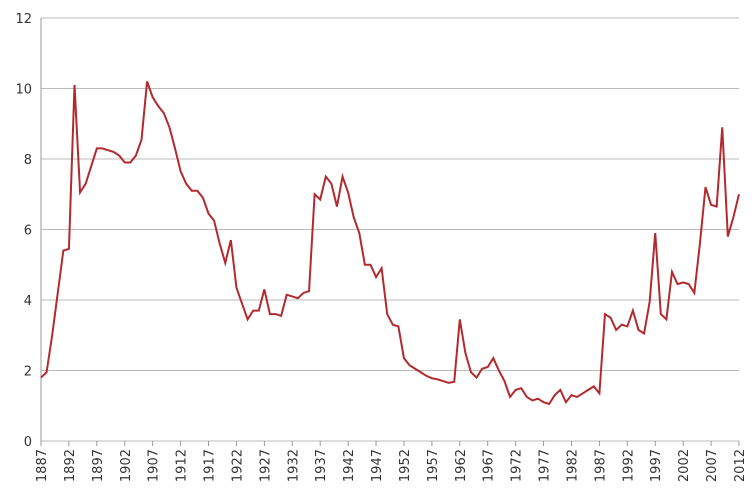  I want to click on x-tick-label: 1922, so click(237, 465).